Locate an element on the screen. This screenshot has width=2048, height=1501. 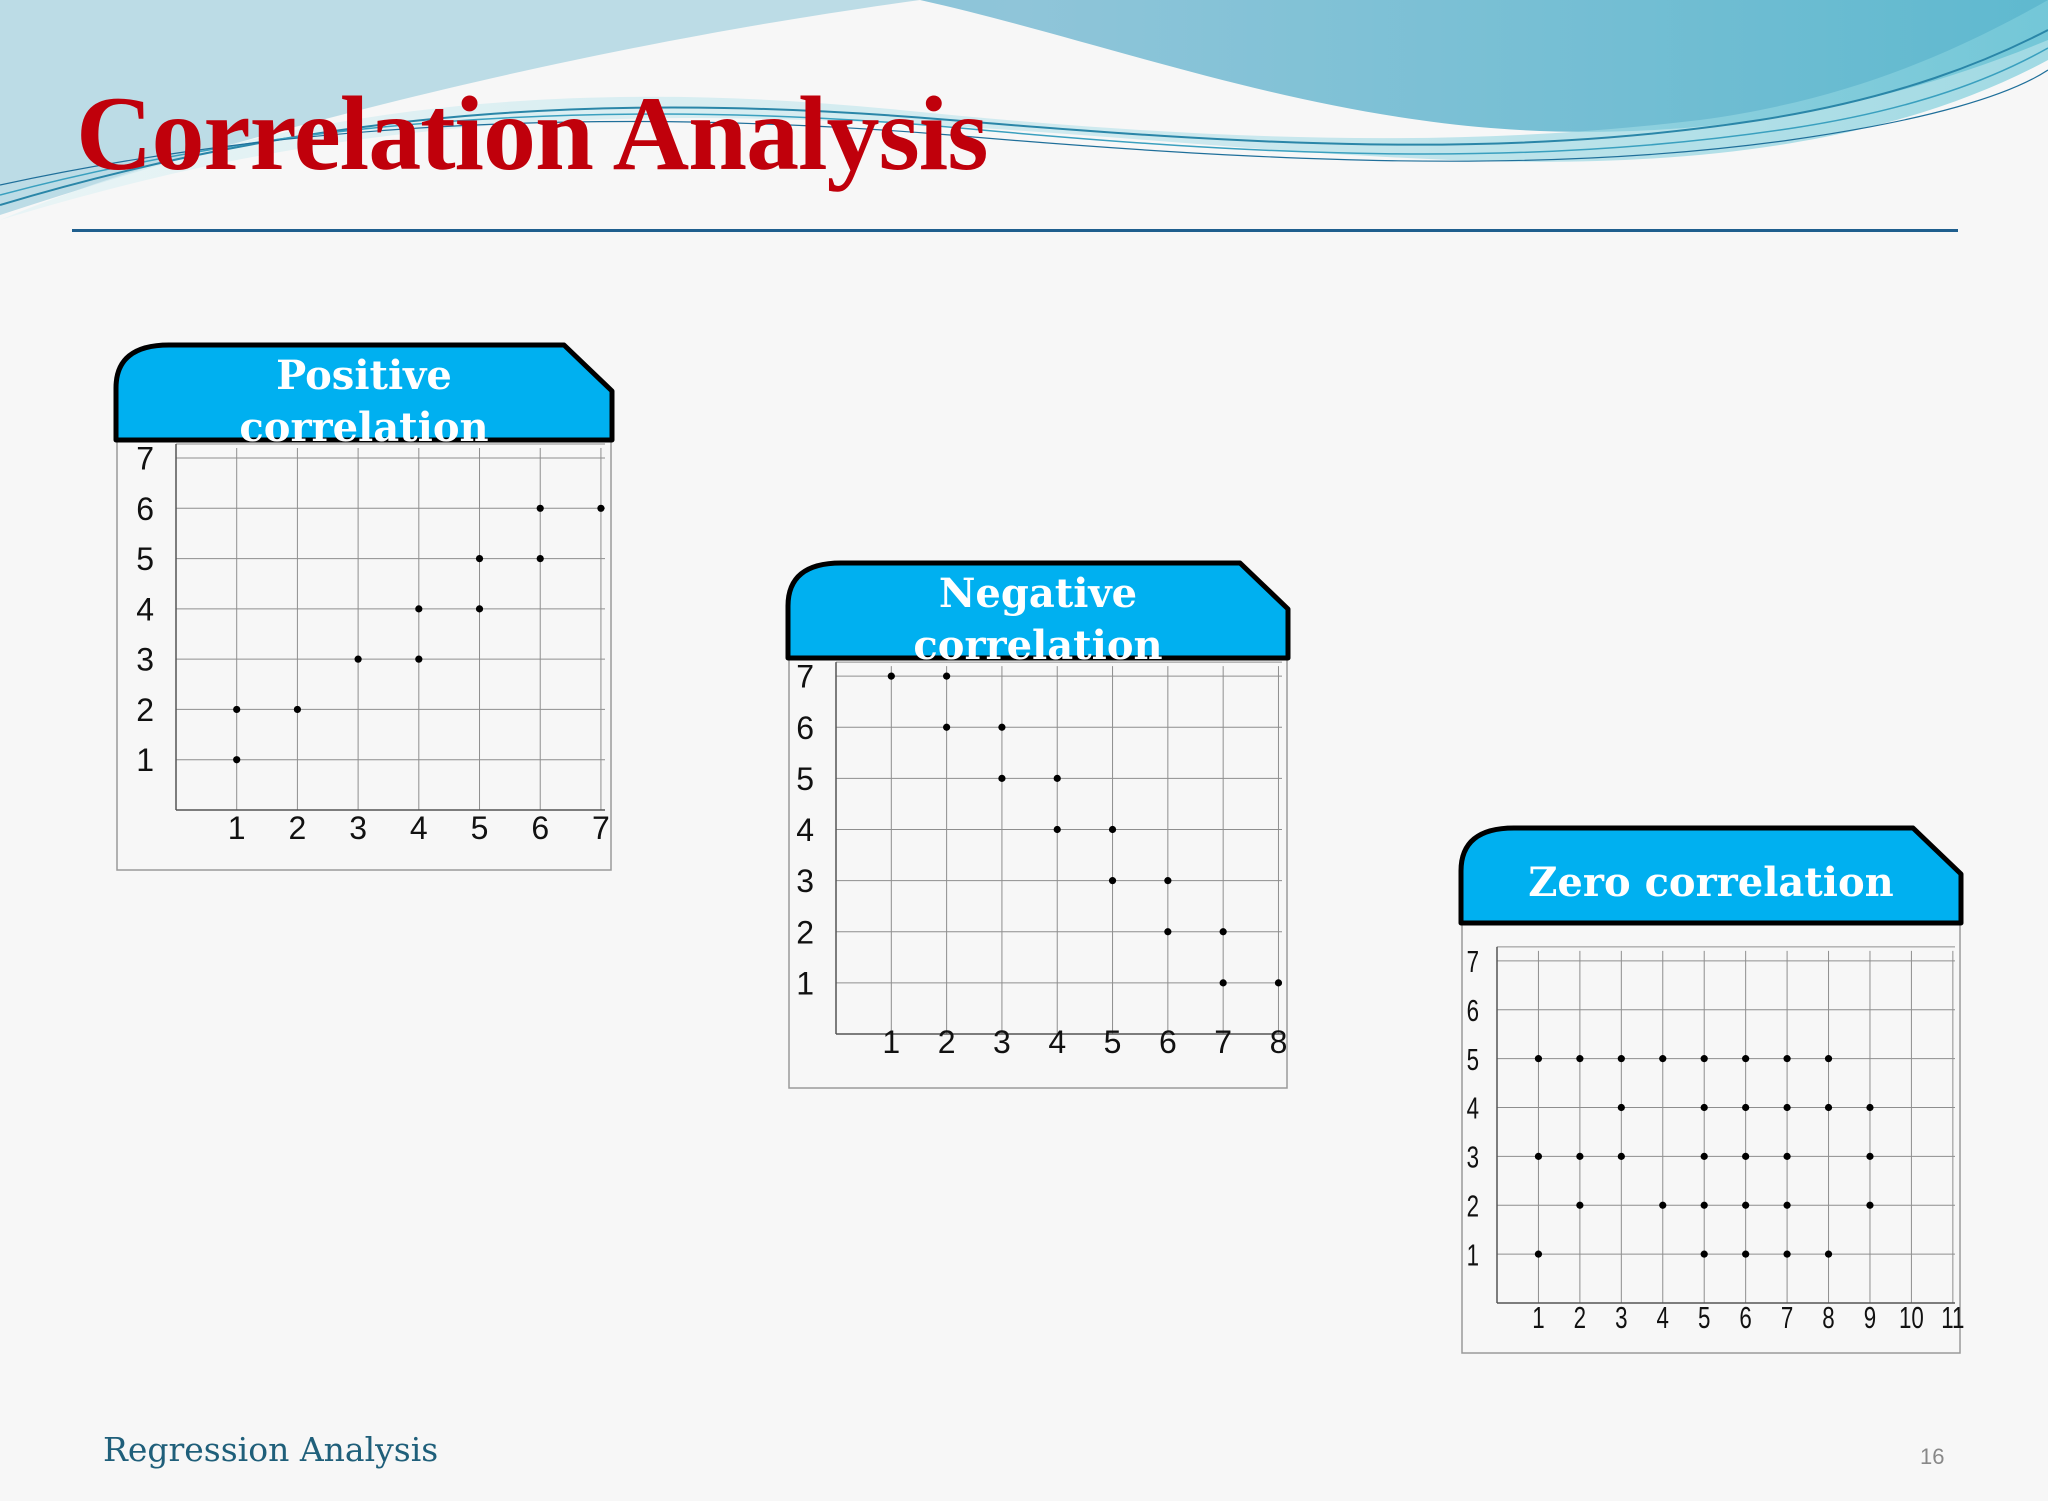
positive-correlation-chart: Positive correlation 1 2 3 4 5 6 7 1 2 3 4 5 6 7 is located at coordinates (364, 608).